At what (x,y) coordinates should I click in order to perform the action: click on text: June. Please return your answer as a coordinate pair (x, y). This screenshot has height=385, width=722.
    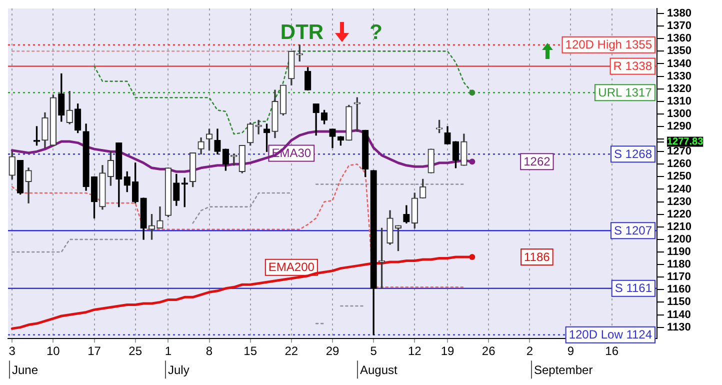
    Looking at the image, I should click on (25, 369).